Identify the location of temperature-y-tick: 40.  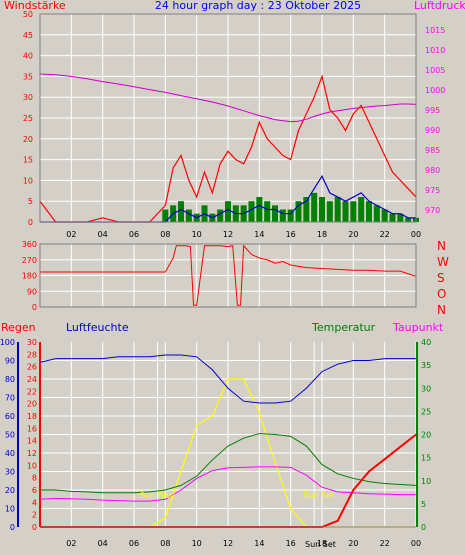
(426, 342).